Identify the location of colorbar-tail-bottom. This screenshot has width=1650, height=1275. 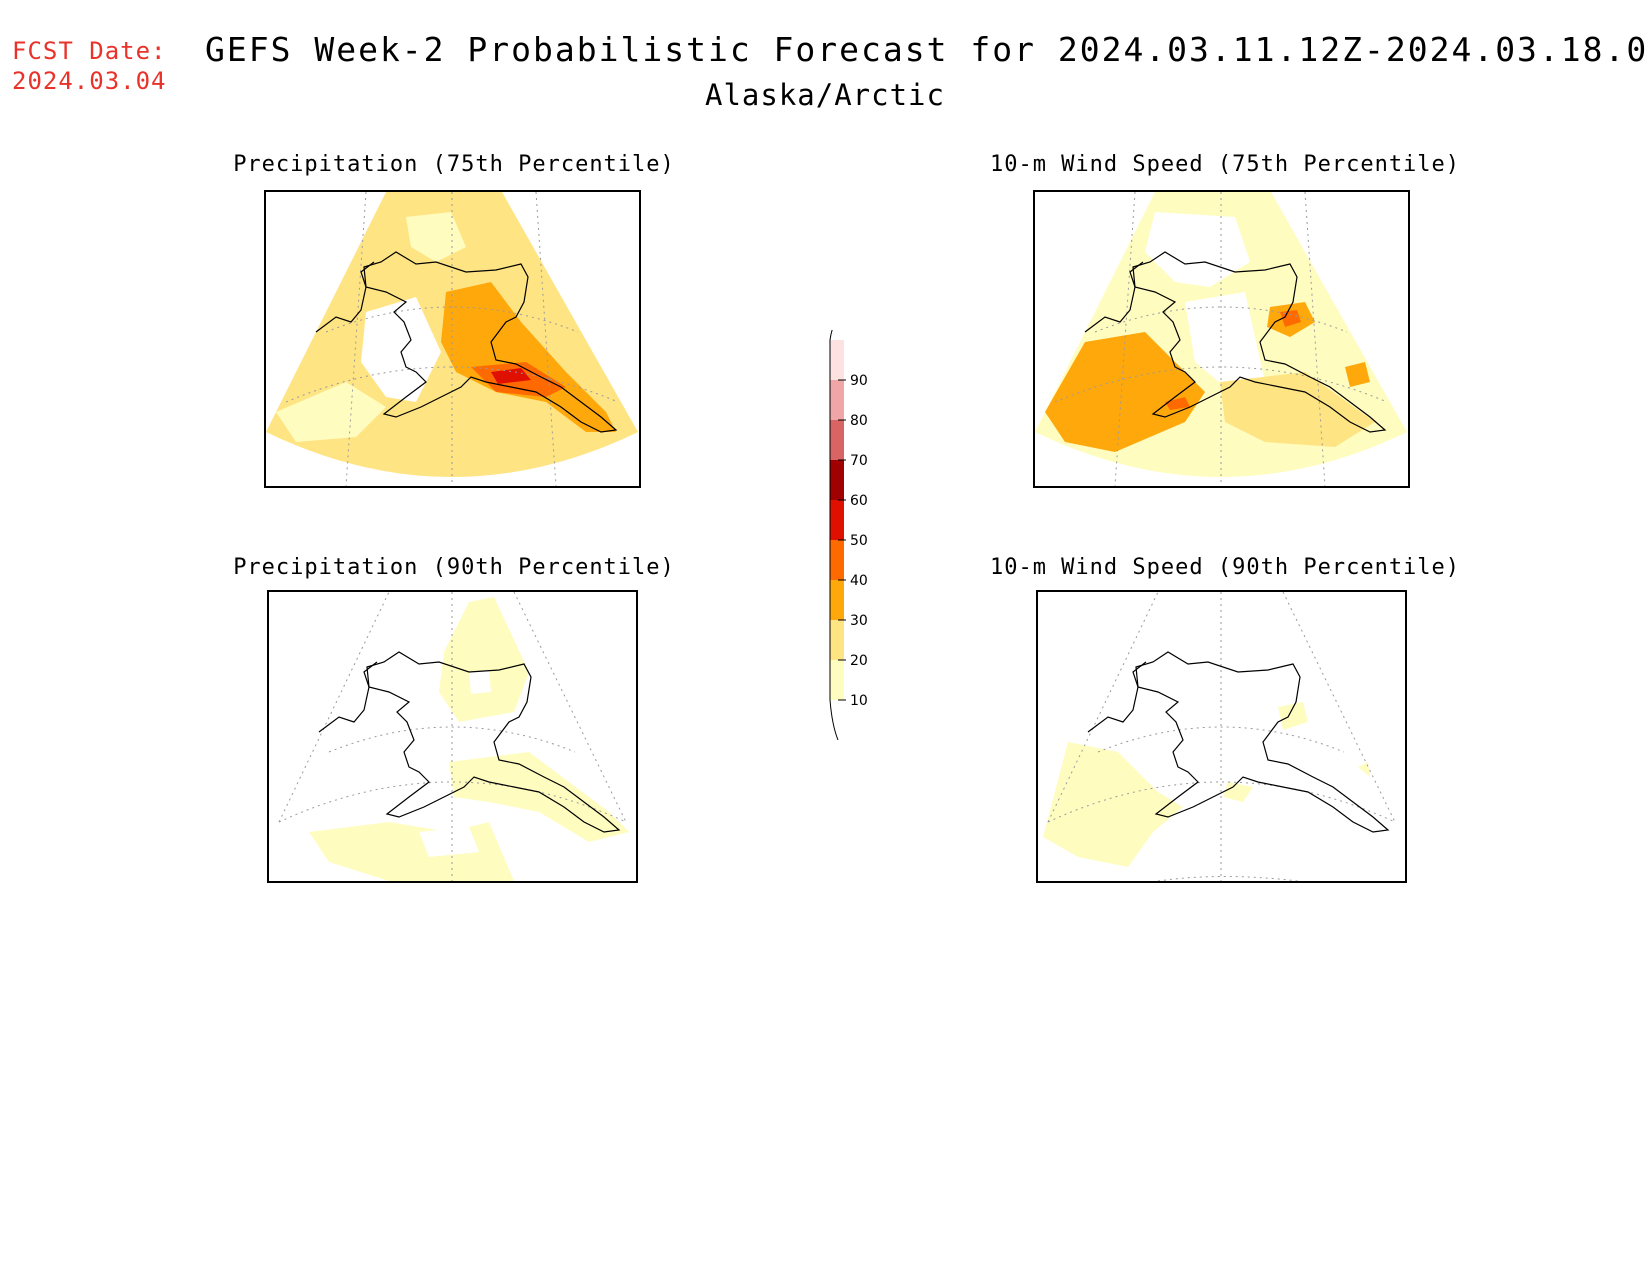
(834, 720).